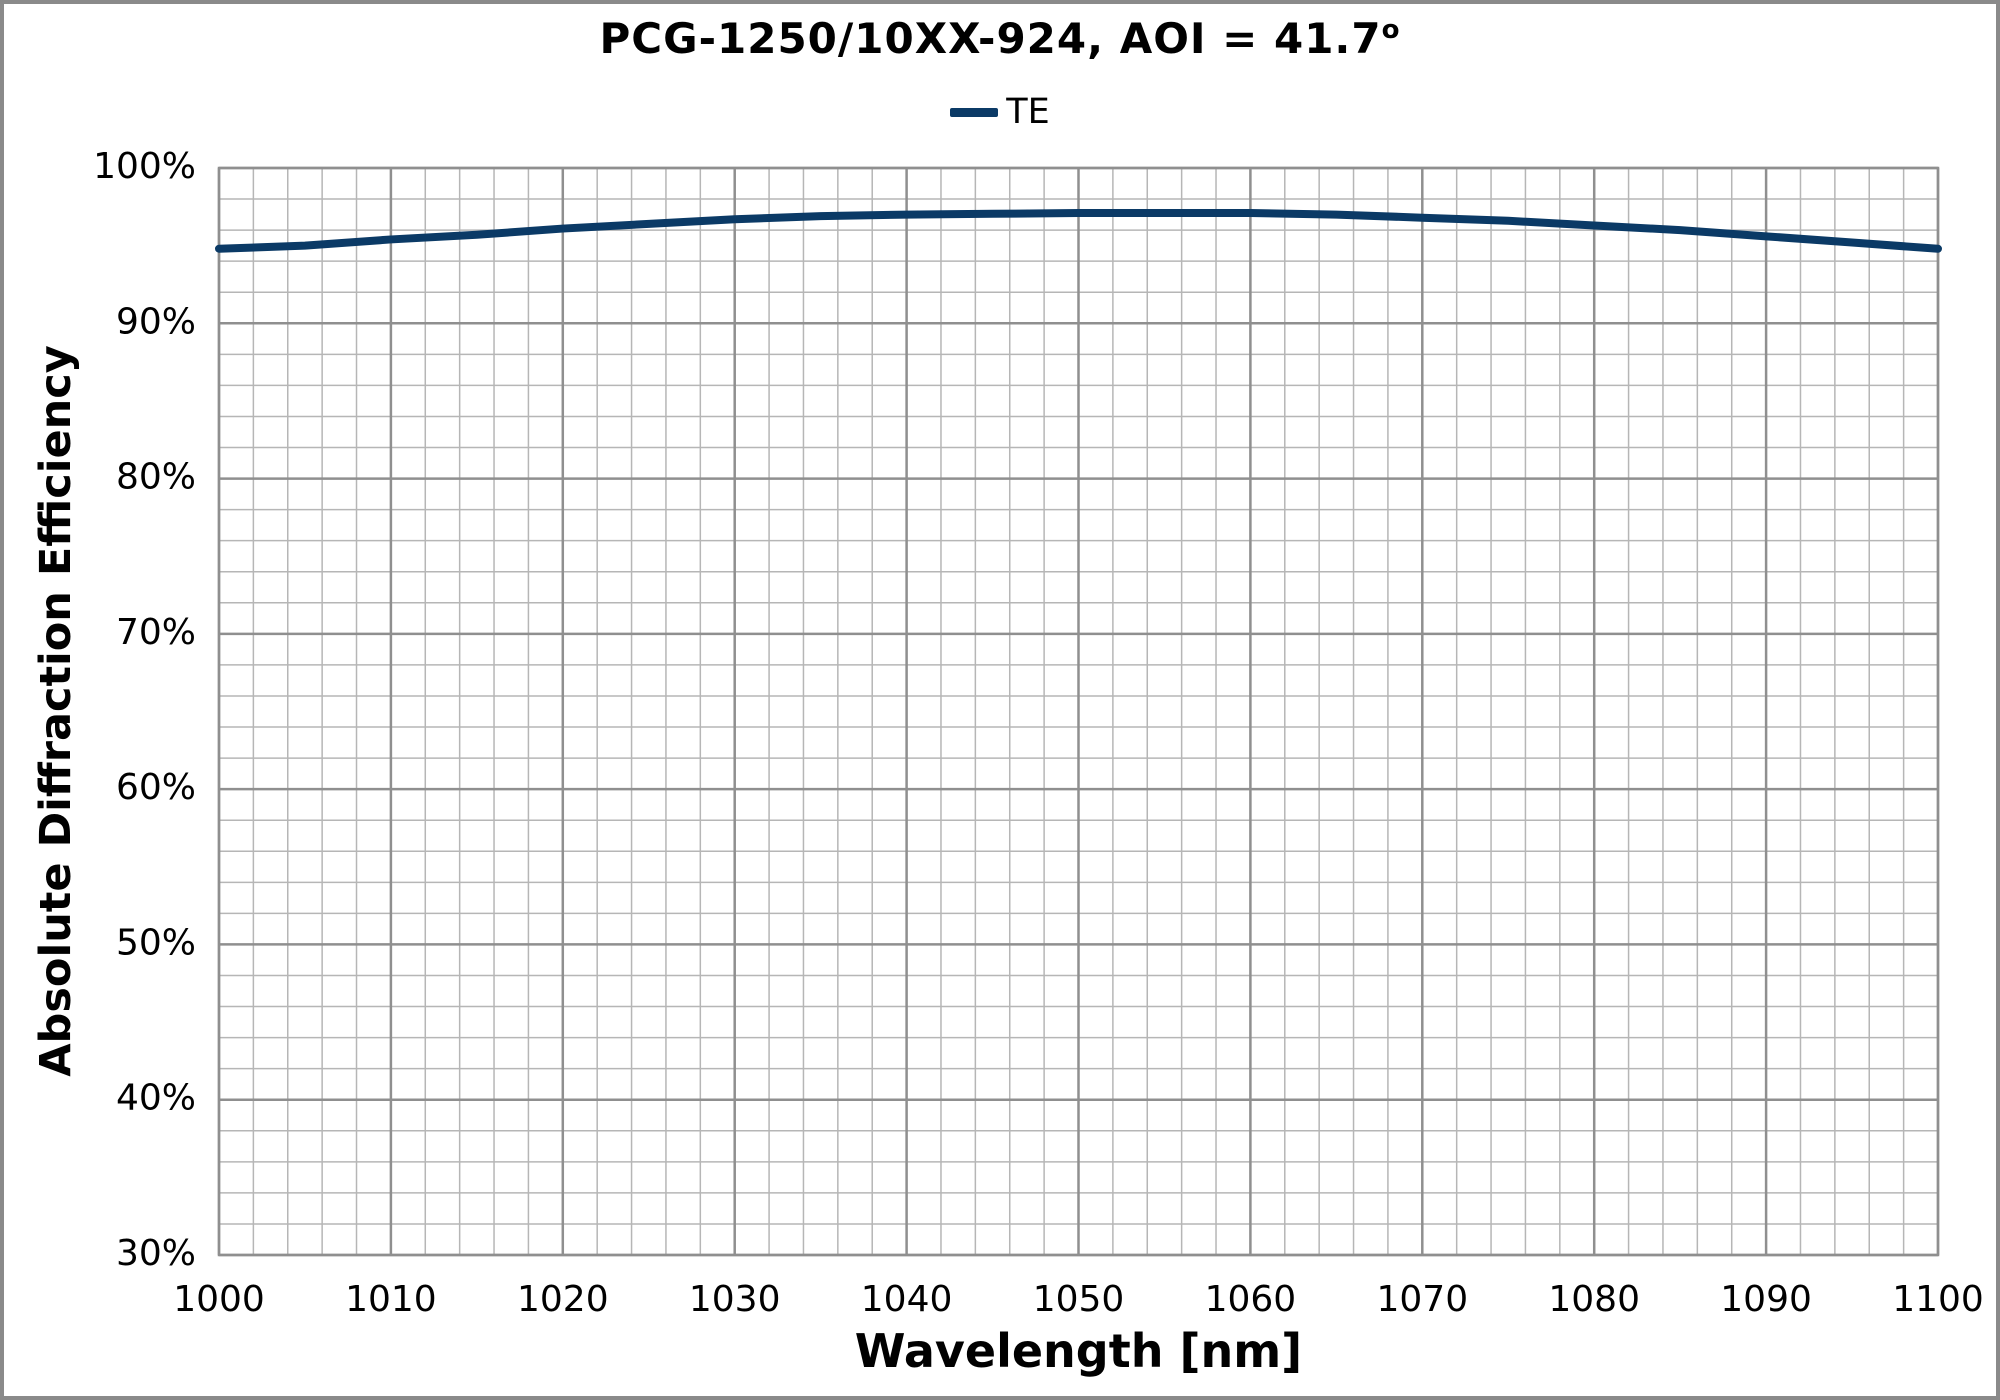 This screenshot has width=2000, height=1400. I want to click on chart-title-text: PCG-1250/10XX-924, AOI = 41.7, so click(990, 38).